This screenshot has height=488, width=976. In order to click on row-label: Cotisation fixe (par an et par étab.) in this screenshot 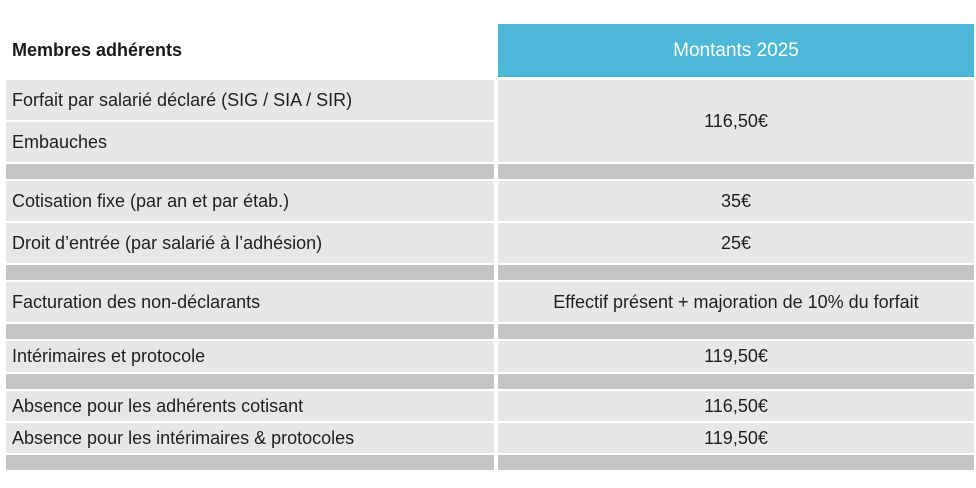, I will do `click(250, 201)`.